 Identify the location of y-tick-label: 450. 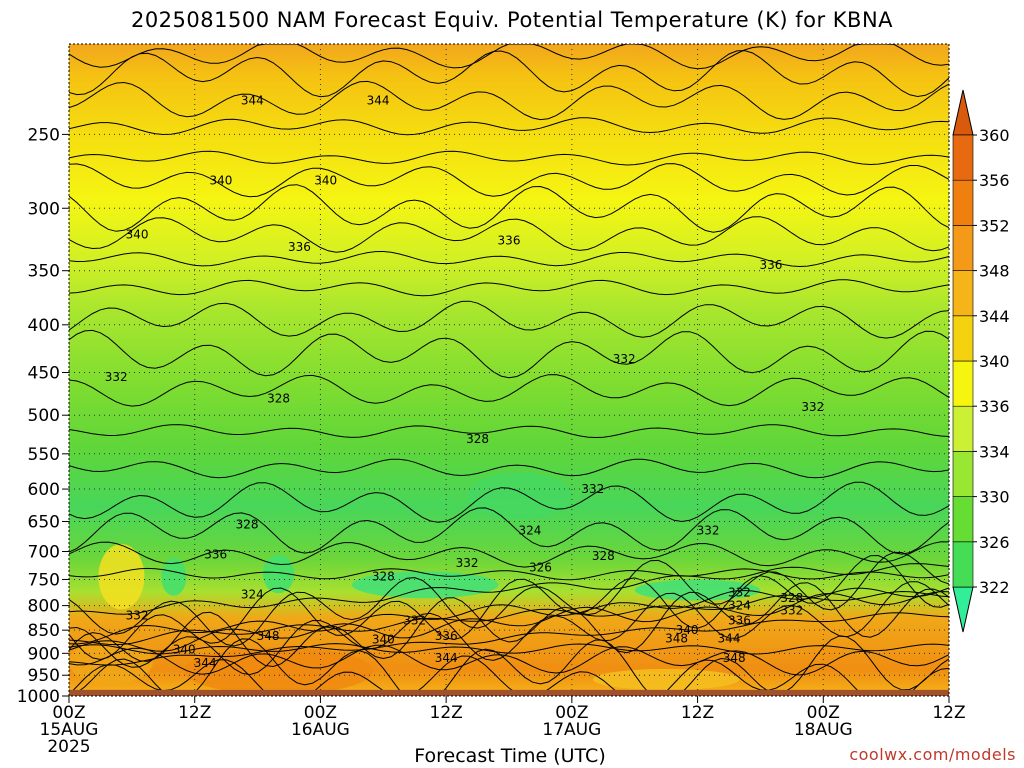
(44, 374).